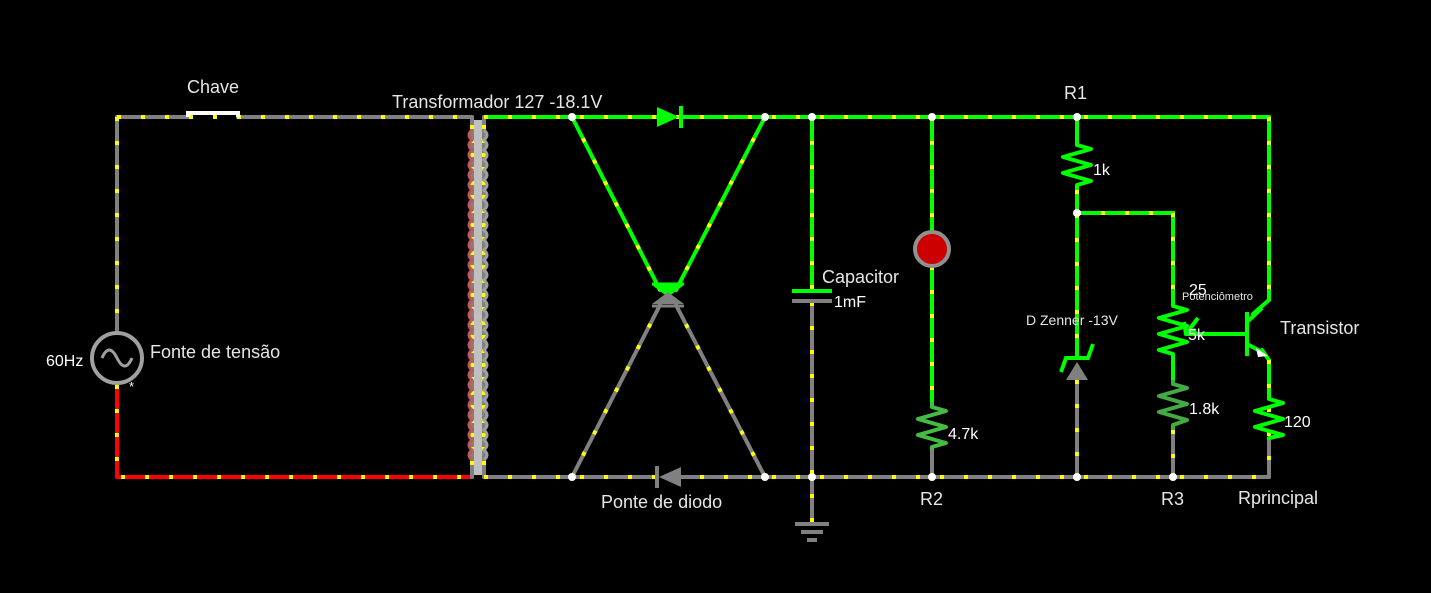 This screenshot has height=593, width=1431. What do you see at coordinates (1254, 331) in the screenshot?
I see `transistor` at bounding box center [1254, 331].